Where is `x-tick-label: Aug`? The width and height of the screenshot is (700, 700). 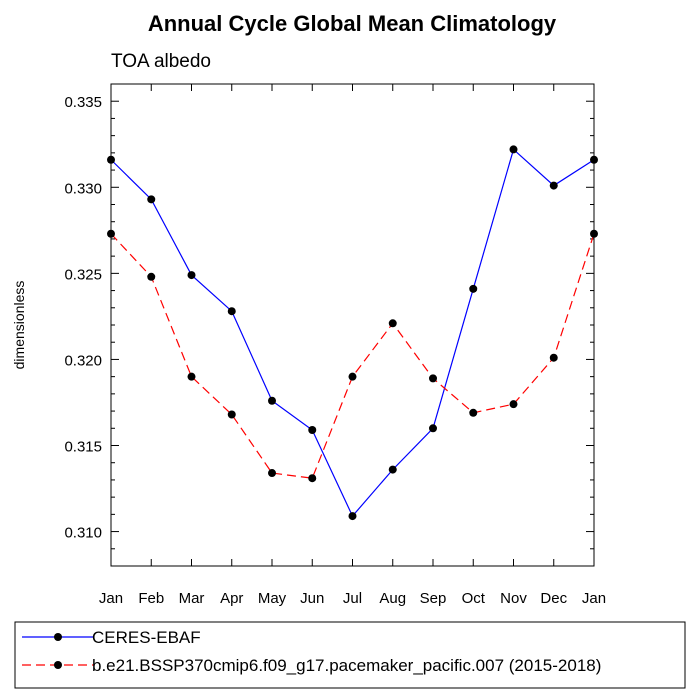
x-tick-label: Aug is located at coordinates (392, 598).